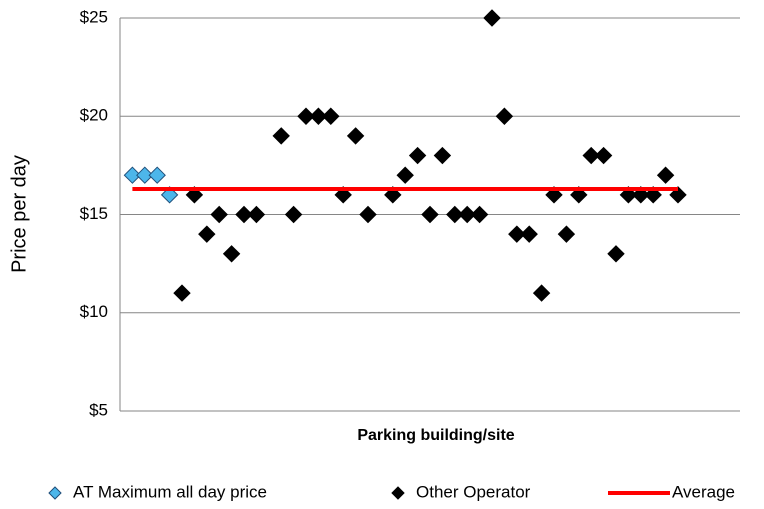 Image resolution: width=764 pixels, height=509 pixels. I want to click on x-axis-title: Parking building/site, so click(435, 435).